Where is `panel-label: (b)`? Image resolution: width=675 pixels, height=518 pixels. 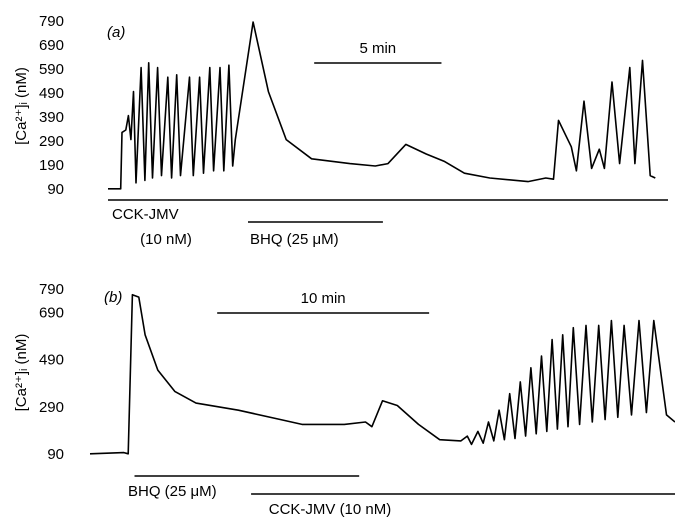
panel-label: (b) is located at coordinates (113, 297).